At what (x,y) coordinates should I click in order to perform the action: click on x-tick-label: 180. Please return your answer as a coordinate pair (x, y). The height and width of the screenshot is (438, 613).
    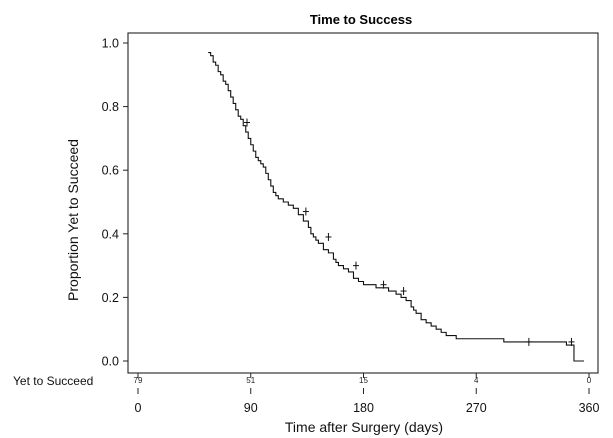
    Looking at the image, I should click on (363, 408).